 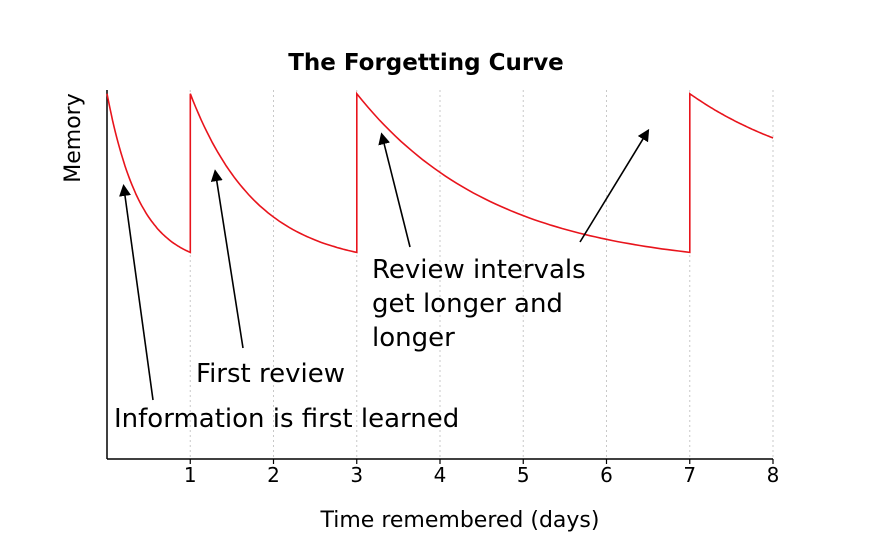 What do you see at coordinates (413, 338) in the screenshot?
I see `annotation-review-intervals-line-3: longer` at bounding box center [413, 338].